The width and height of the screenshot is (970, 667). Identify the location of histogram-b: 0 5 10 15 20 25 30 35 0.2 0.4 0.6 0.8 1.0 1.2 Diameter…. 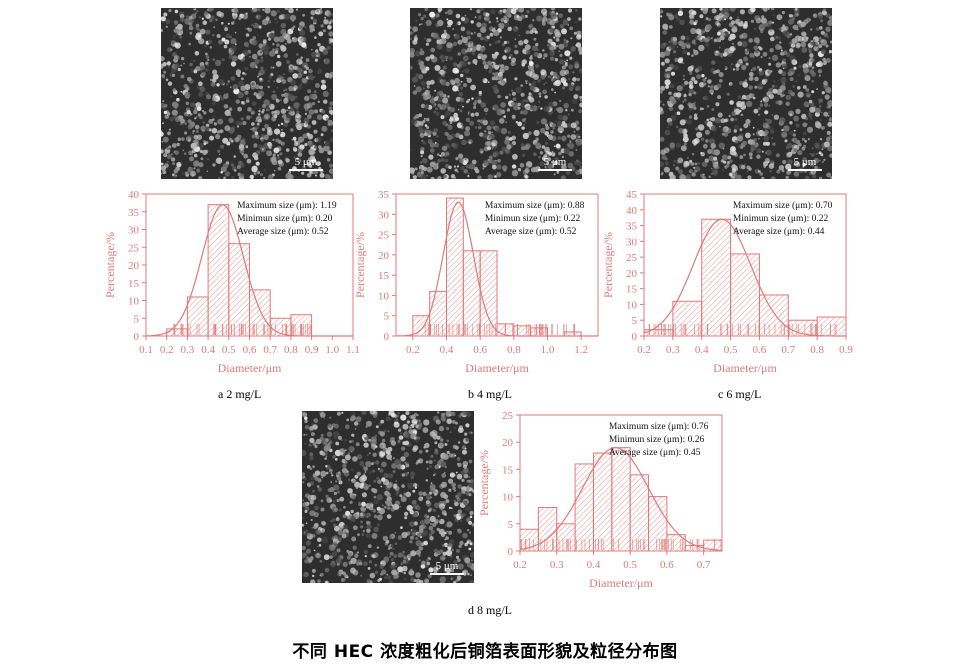
(476, 282).